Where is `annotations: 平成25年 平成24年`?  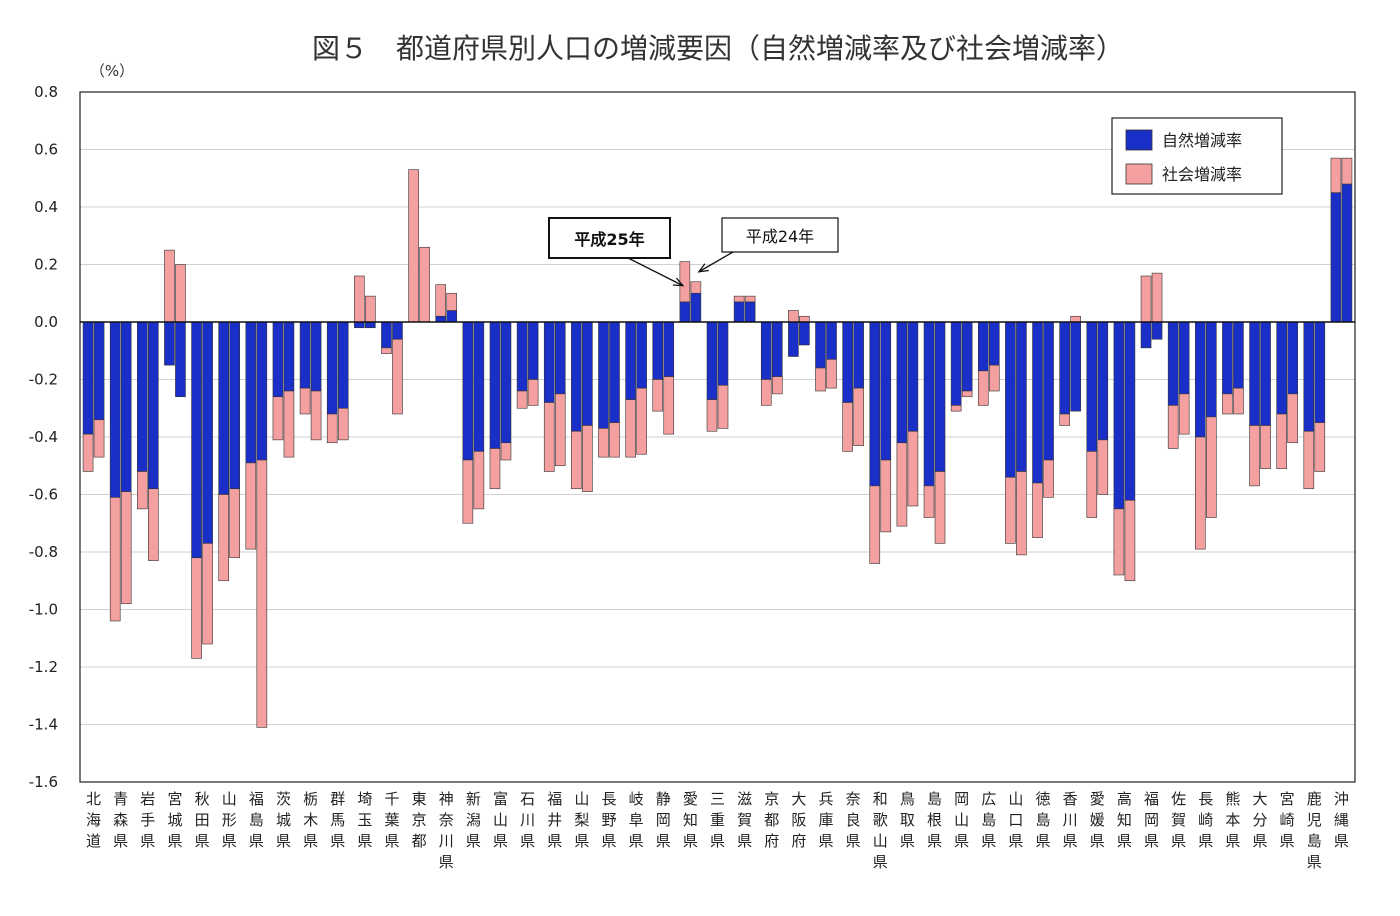
annotations: 平成25年 平成24年 is located at coordinates (693, 252).